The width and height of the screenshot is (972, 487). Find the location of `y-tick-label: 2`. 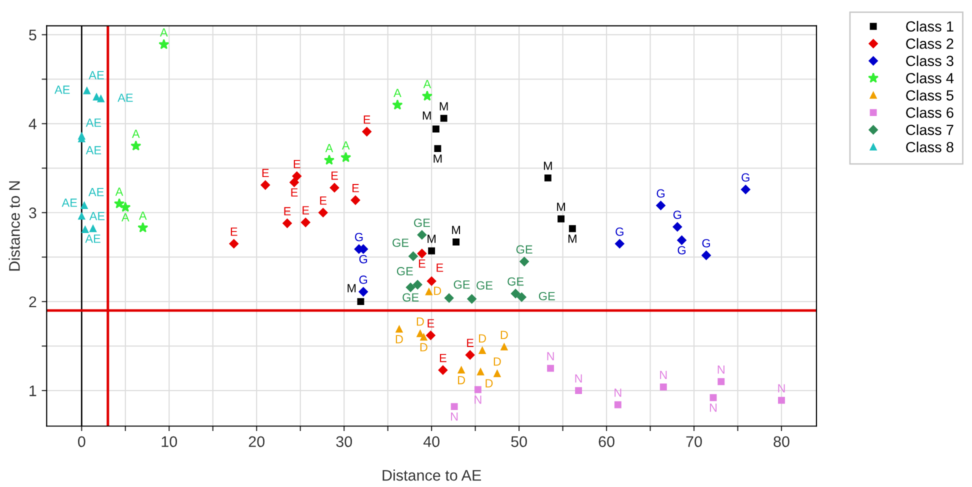

y-tick-label: 2 is located at coordinates (32, 302).